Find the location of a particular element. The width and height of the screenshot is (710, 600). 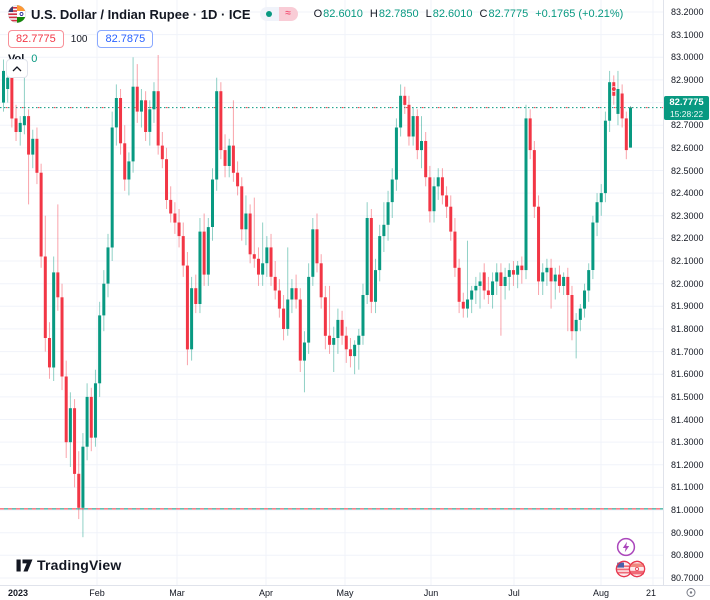

price-axis-label: 82.4000 is located at coordinates (687, 193).